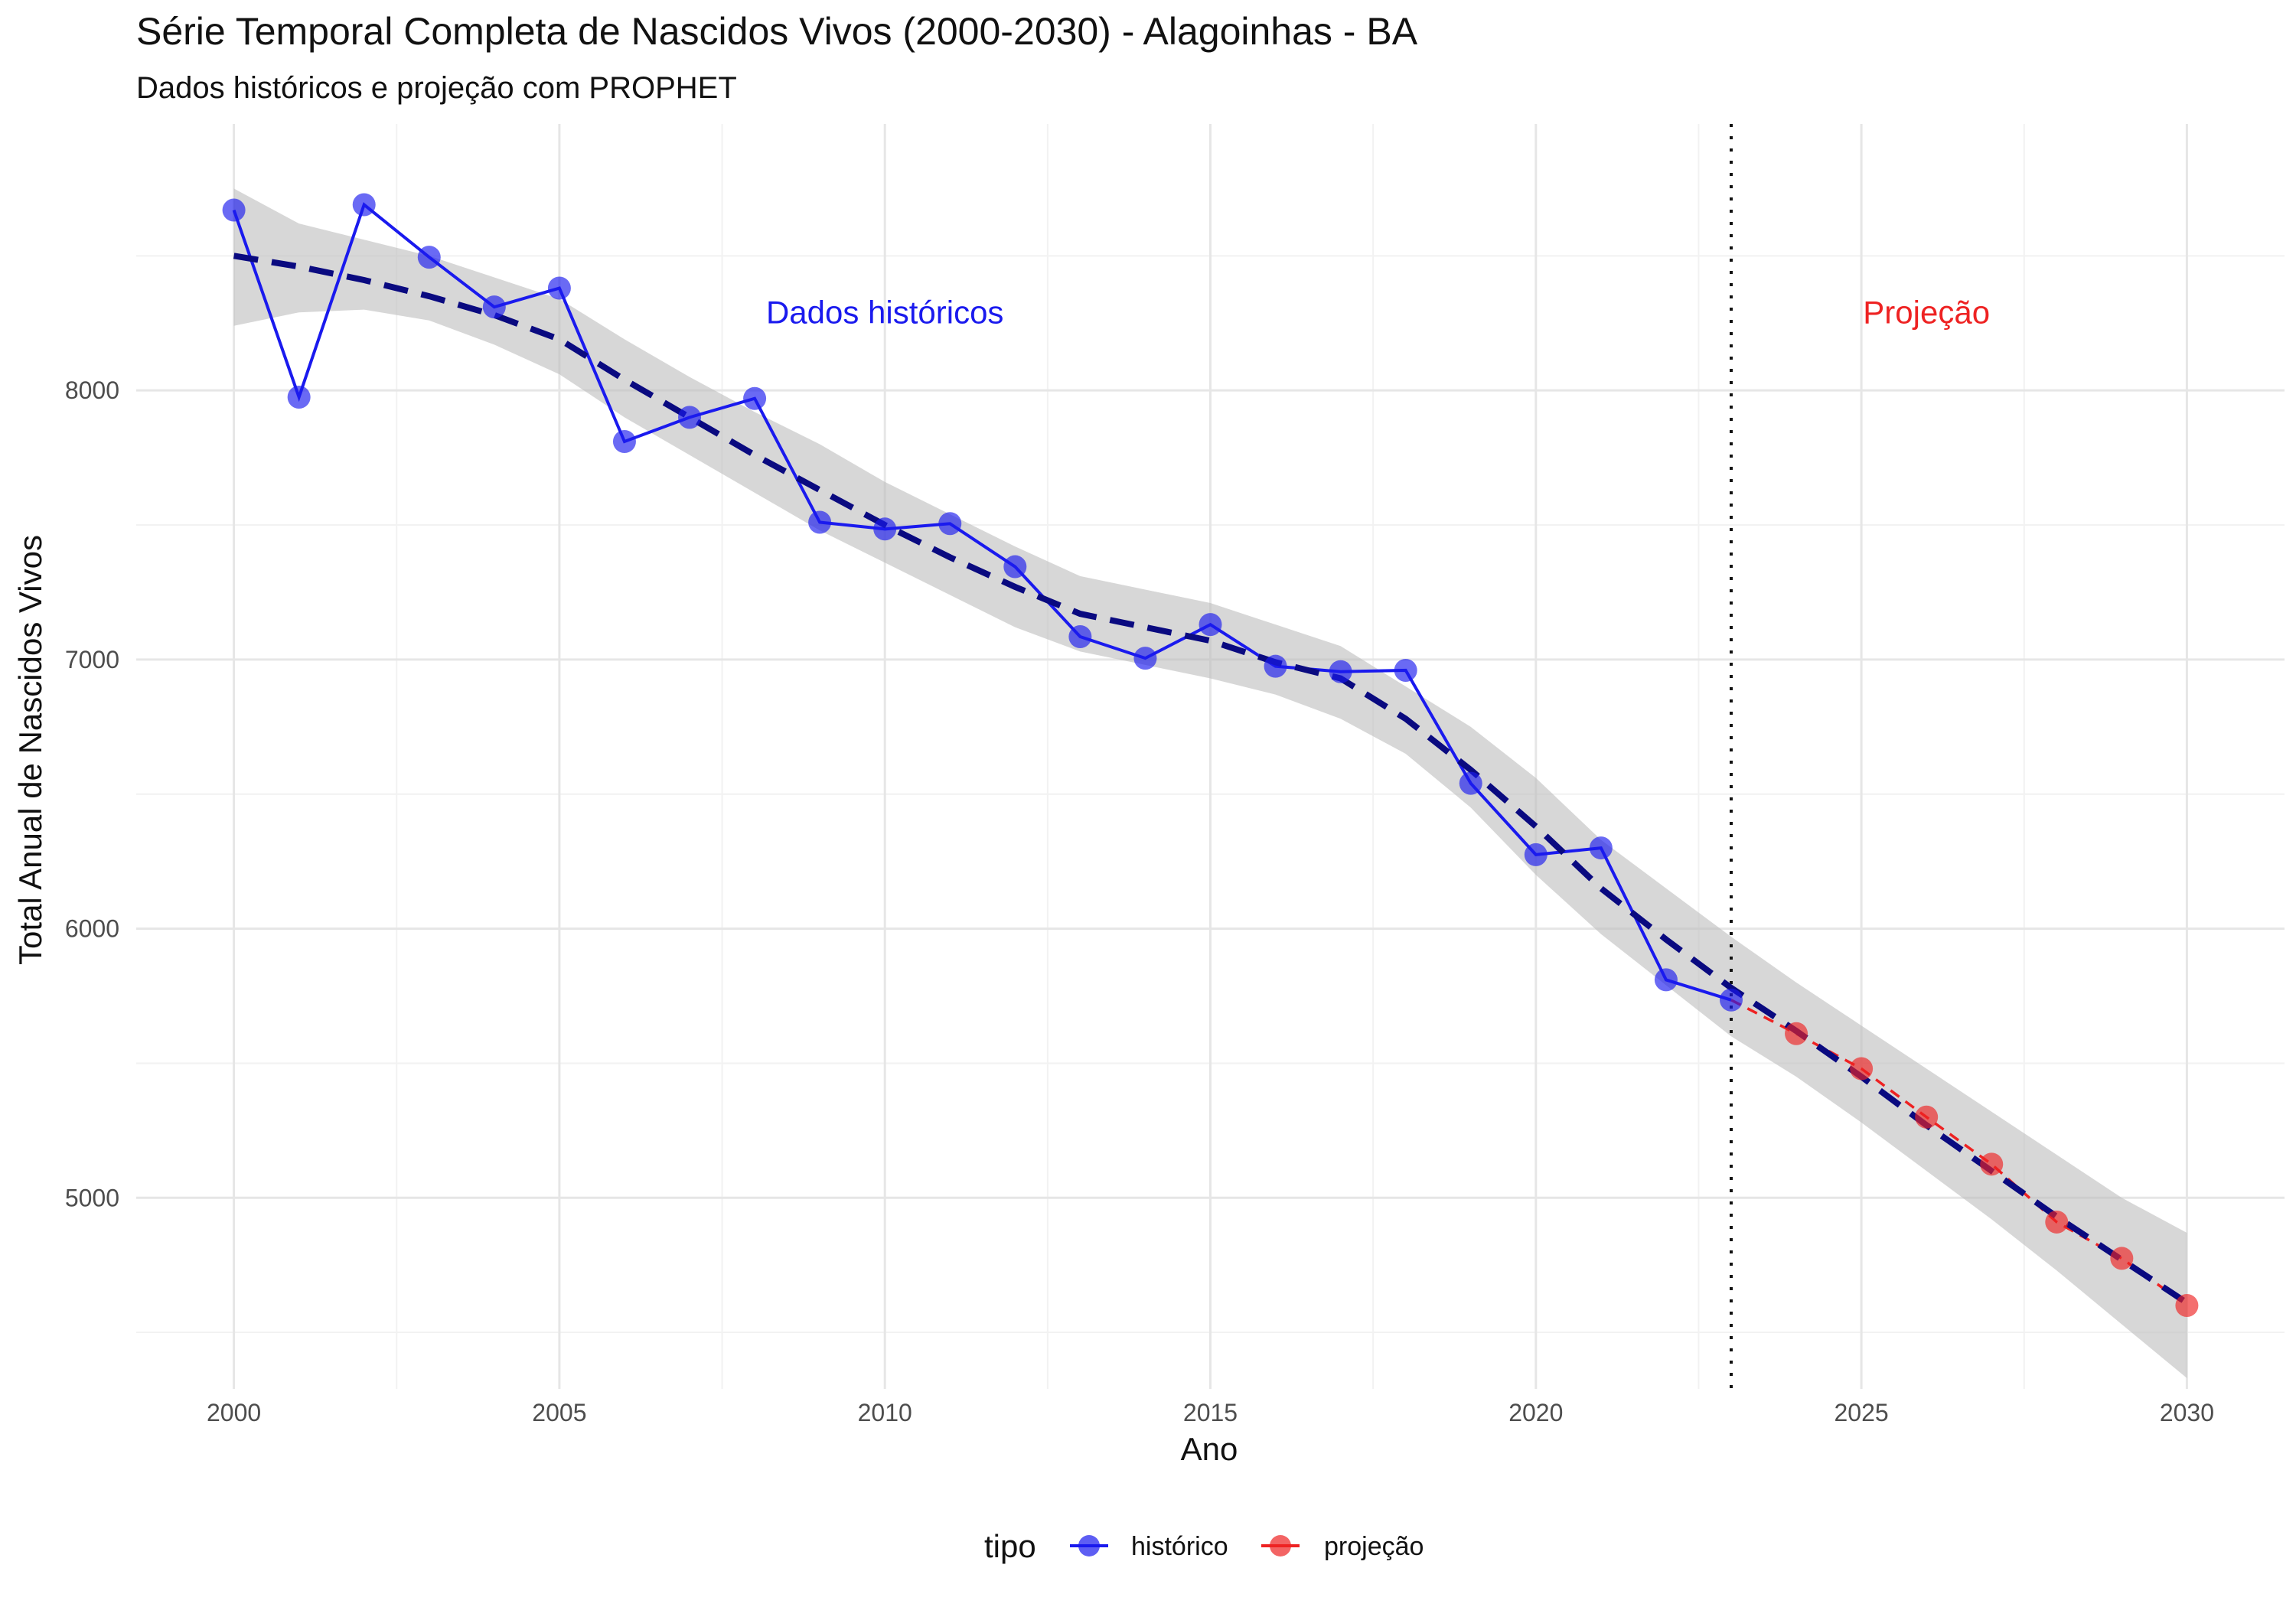 This screenshot has height=1607, width=2296. I want to click on legend-historico-marker, so click(1089, 1545).